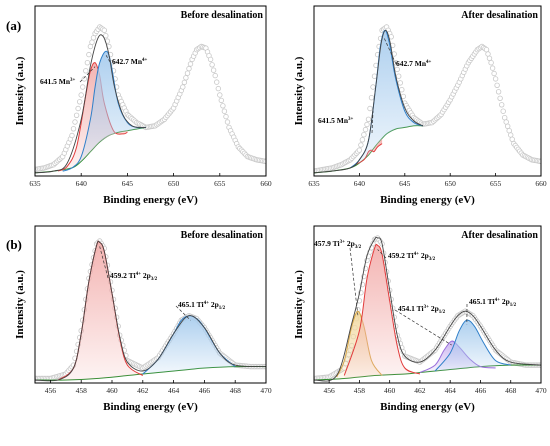  What do you see at coordinates (422, 309) in the screenshot?
I see `peak-annotation: 454.1 Ti3+ 2p1/2` at bounding box center [422, 309].